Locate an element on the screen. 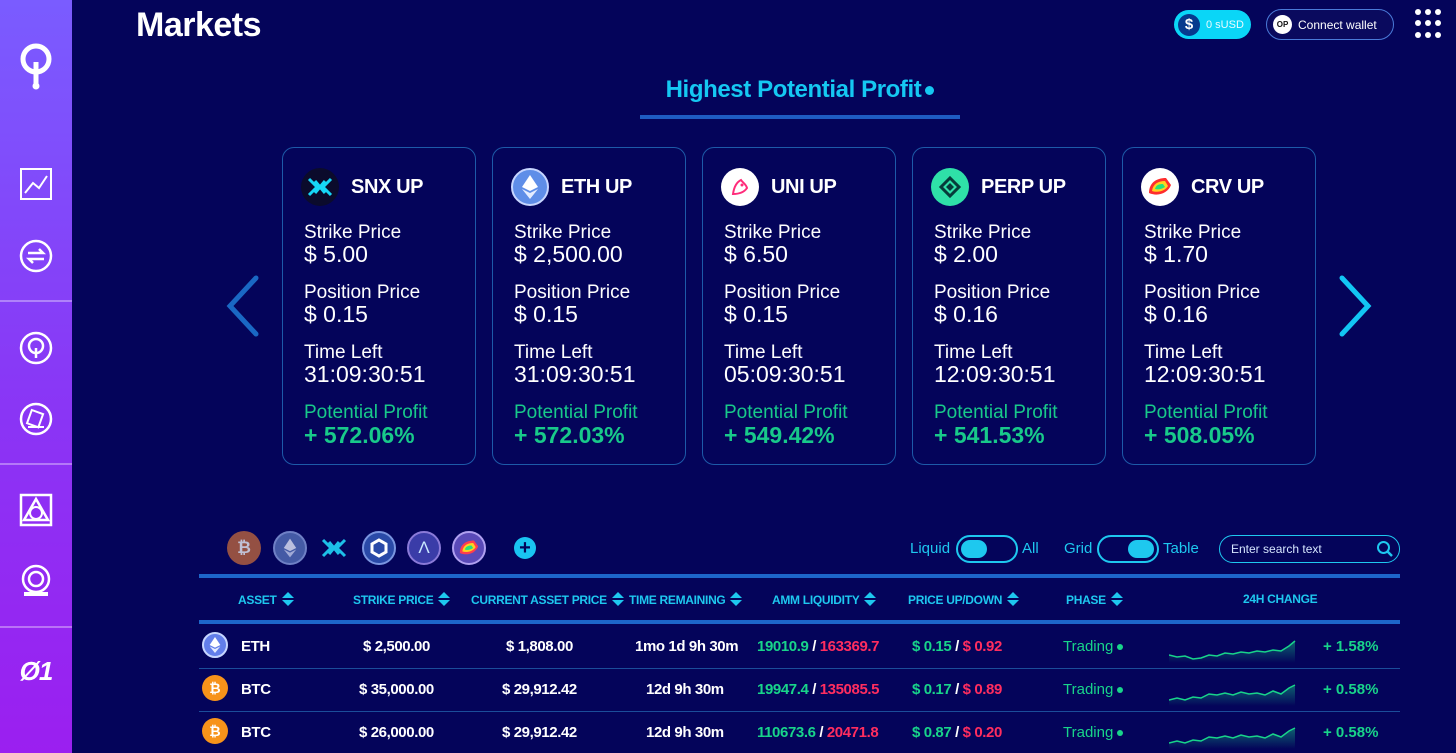 Image resolution: width=1456 pixels, height=753 pixels. connect-wallet-button: OP Connect wallet is located at coordinates (1330, 24).